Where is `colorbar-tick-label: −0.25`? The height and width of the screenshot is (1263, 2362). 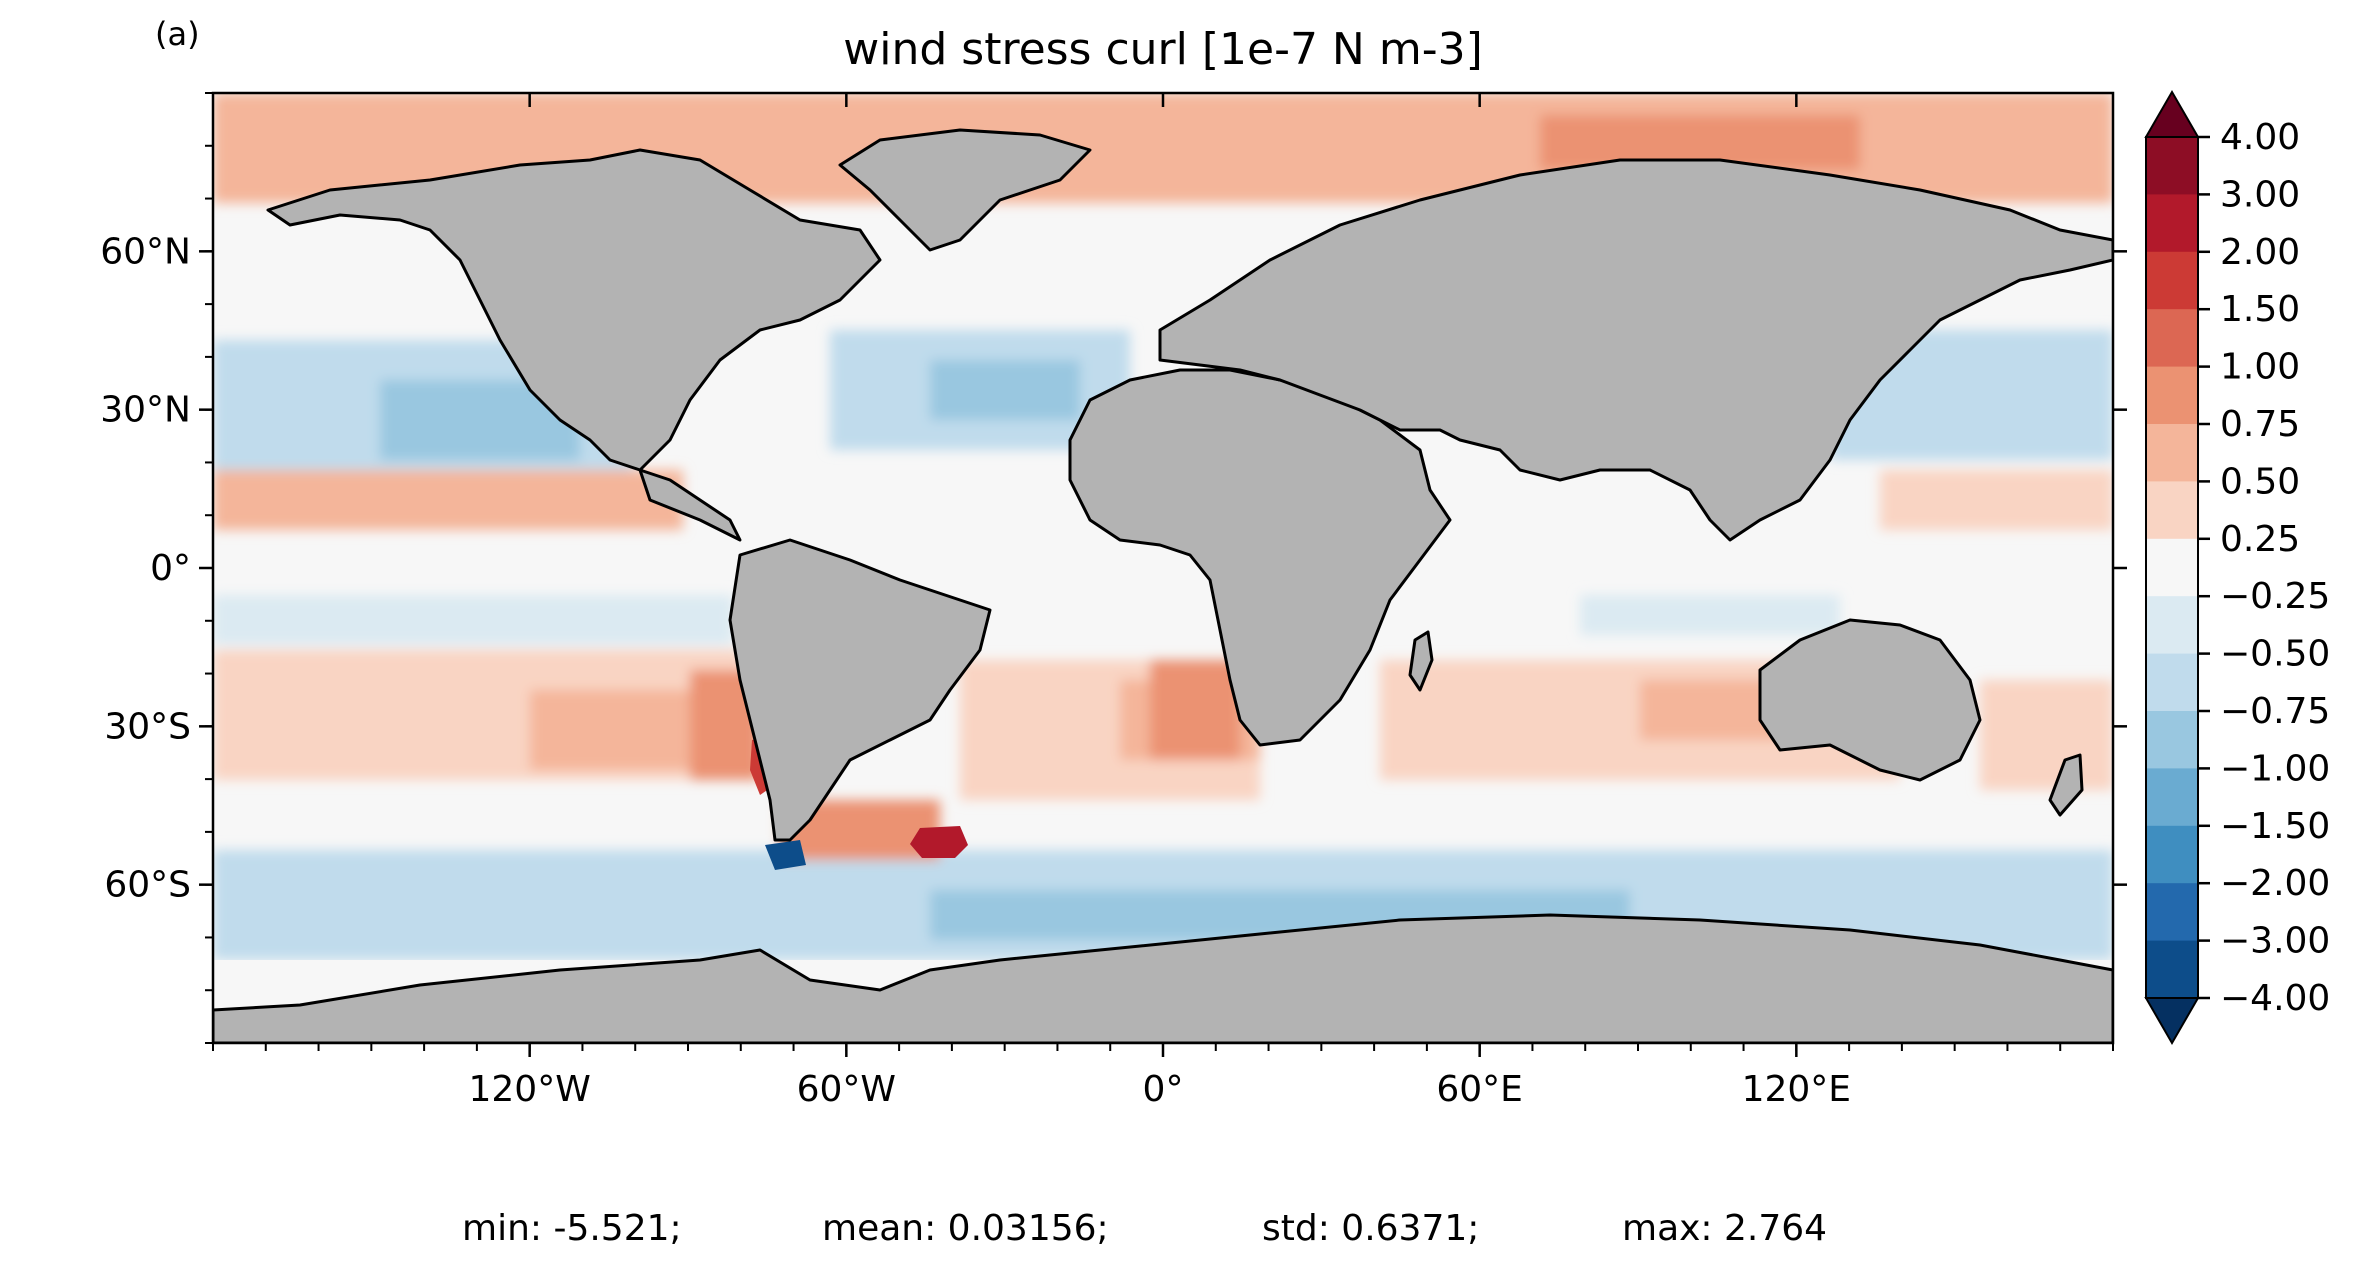 colorbar-tick-label: −0.25 is located at coordinates (2275, 596).